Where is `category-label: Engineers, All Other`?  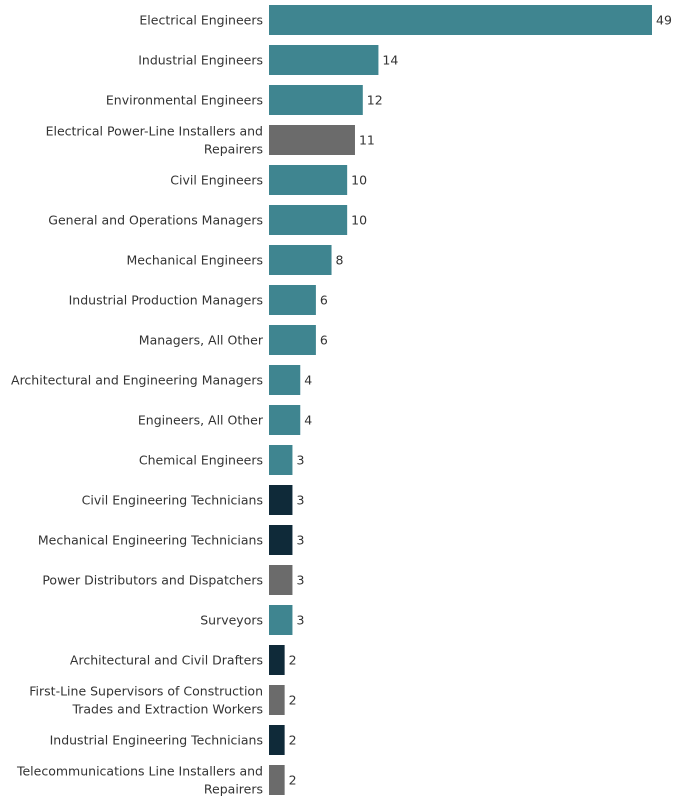
category-label: Engineers, All Other is located at coordinates (201, 420).